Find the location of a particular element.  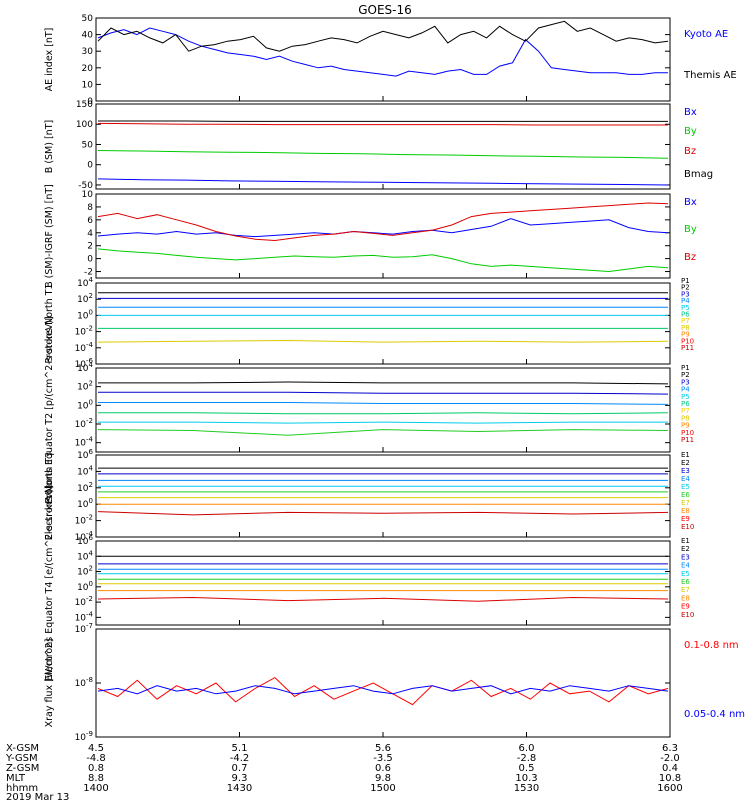

legend-entry: 0.05-0.4 nm is located at coordinates (714, 714).